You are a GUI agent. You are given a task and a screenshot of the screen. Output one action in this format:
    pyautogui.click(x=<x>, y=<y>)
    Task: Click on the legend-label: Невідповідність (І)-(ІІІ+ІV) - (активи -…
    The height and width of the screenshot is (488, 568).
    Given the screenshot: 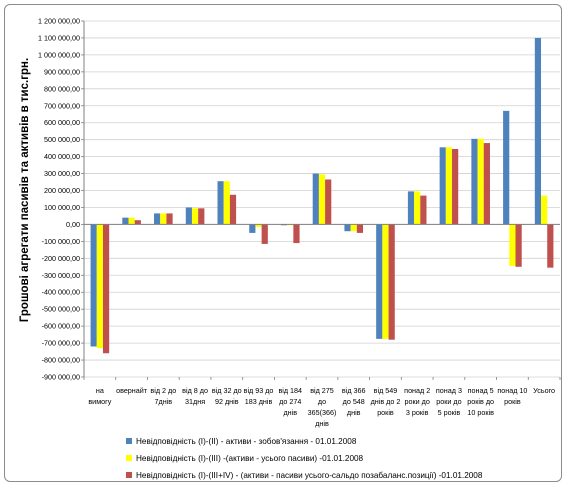 What is the action you would take?
    pyautogui.click(x=309, y=475)
    